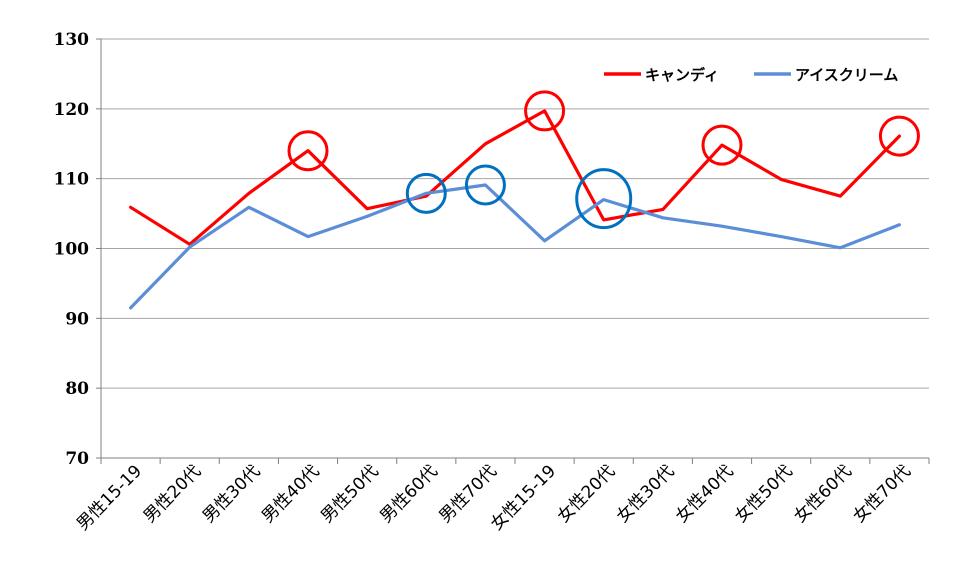 This screenshot has width=962, height=574. What do you see at coordinates (350, 494) in the screenshot?
I see `x-tick-label: 男性50代` at bounding box center [350, 494].